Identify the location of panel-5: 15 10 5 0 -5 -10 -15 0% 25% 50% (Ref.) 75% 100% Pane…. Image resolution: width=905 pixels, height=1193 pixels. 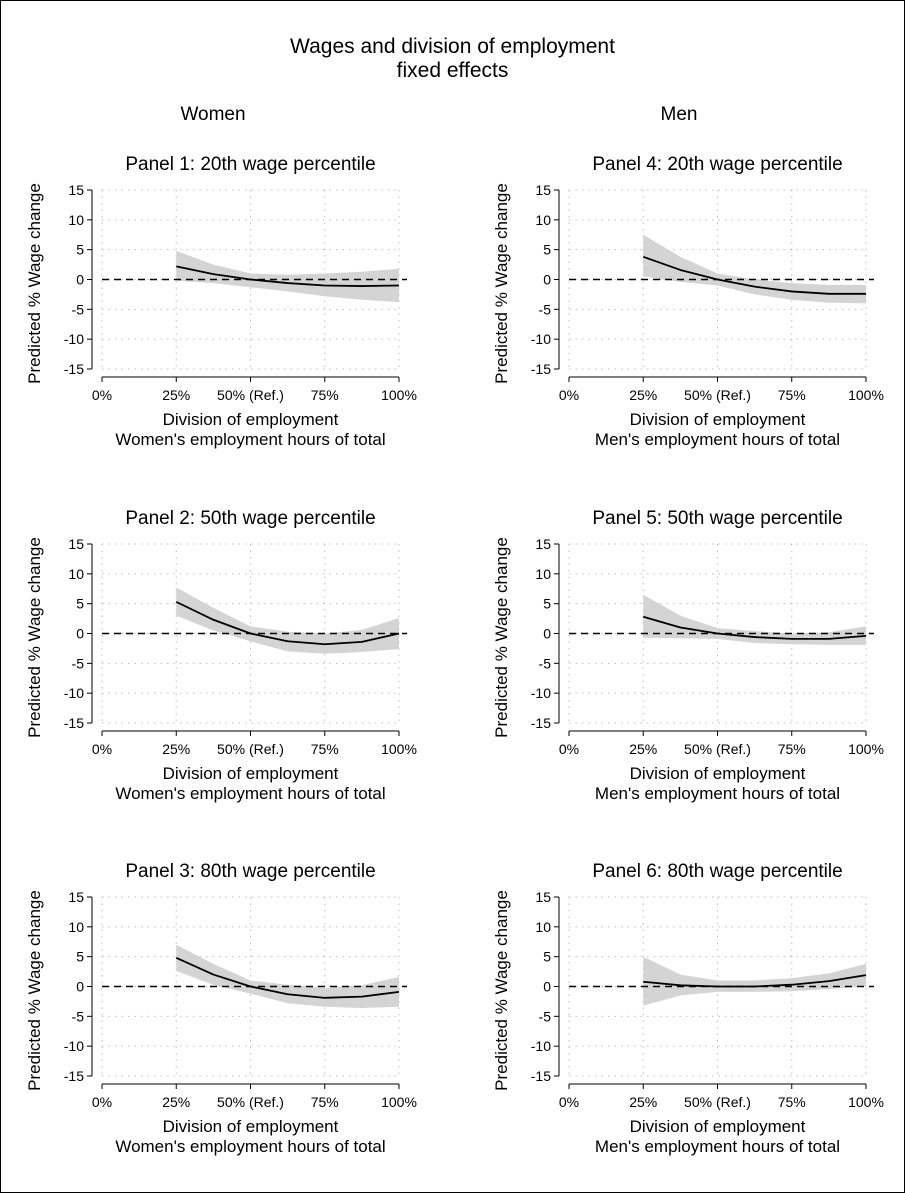
(688, 655).